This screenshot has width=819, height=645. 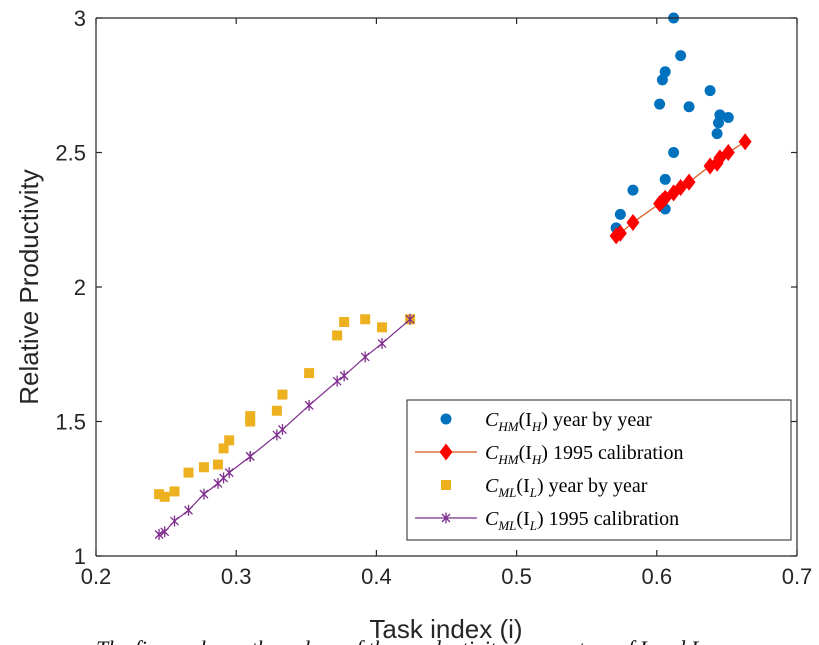 I want to click on series-cml-1995, so click(x=284, y=426).